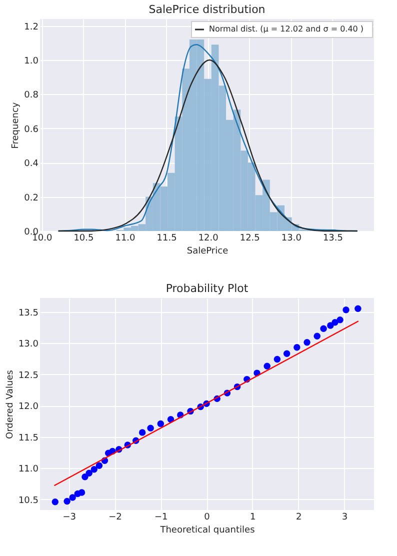 The height and width of the screenshot is (556, 397). Describe the element at coordinates (28, 375) in the screenshot. I see `y-tick-label: 12.5` at that location.